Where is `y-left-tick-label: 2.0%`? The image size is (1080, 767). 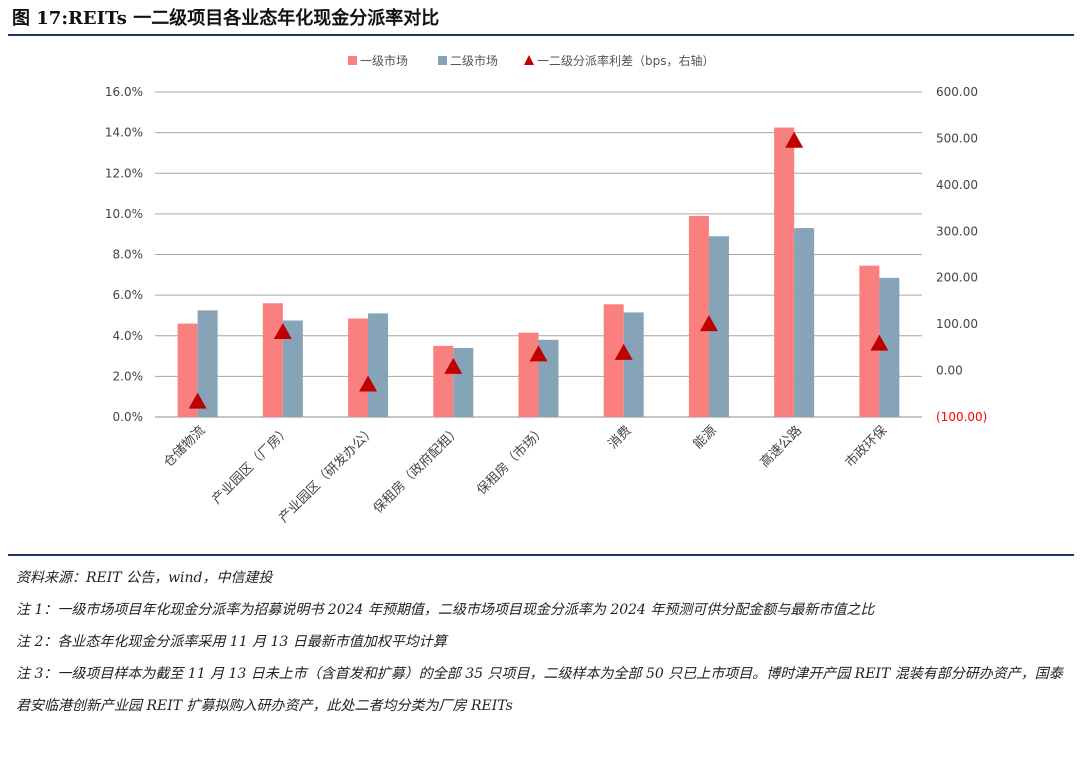 y-left-tick-label: 2.0% is located at coordinates (128, 376).